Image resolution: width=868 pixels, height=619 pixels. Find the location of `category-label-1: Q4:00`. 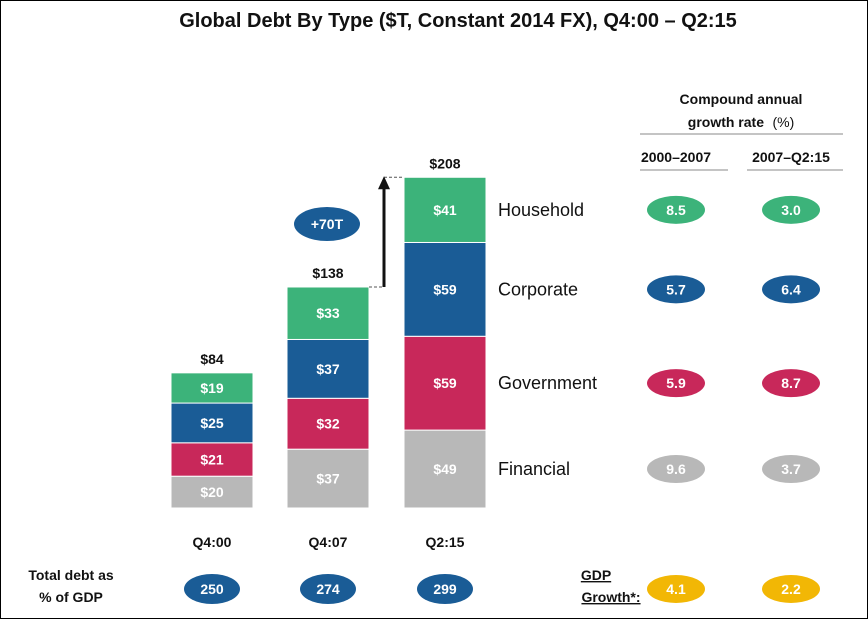

category-label-1: Q4:00 is located at coordinates (212, 542).